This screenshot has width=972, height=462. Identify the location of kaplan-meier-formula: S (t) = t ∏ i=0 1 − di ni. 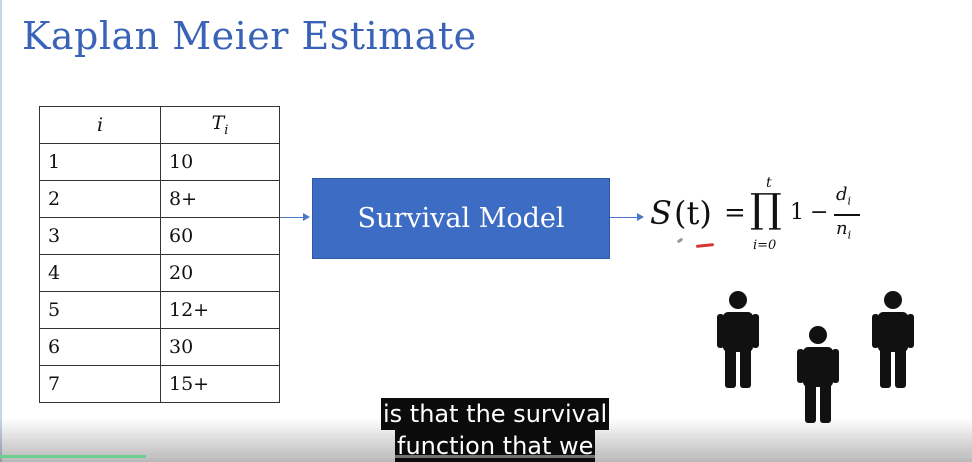
(765, 217).